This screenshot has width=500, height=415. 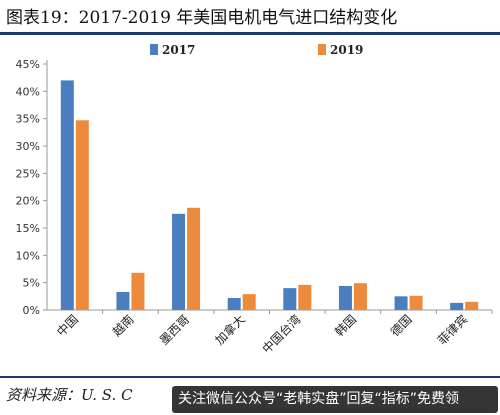 What do you see at coordinates (322, 49) in the screenshot?
I see `legend-swatch-2019` at bounding box center [322, 49].